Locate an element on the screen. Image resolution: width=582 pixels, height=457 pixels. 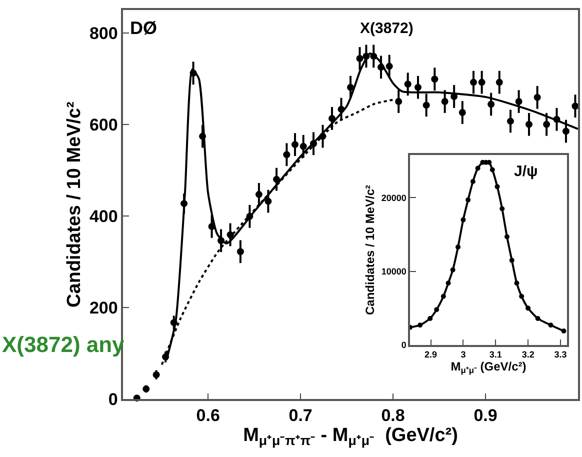
x-tick-label: 0.6 is located at coordinates (208, 416).